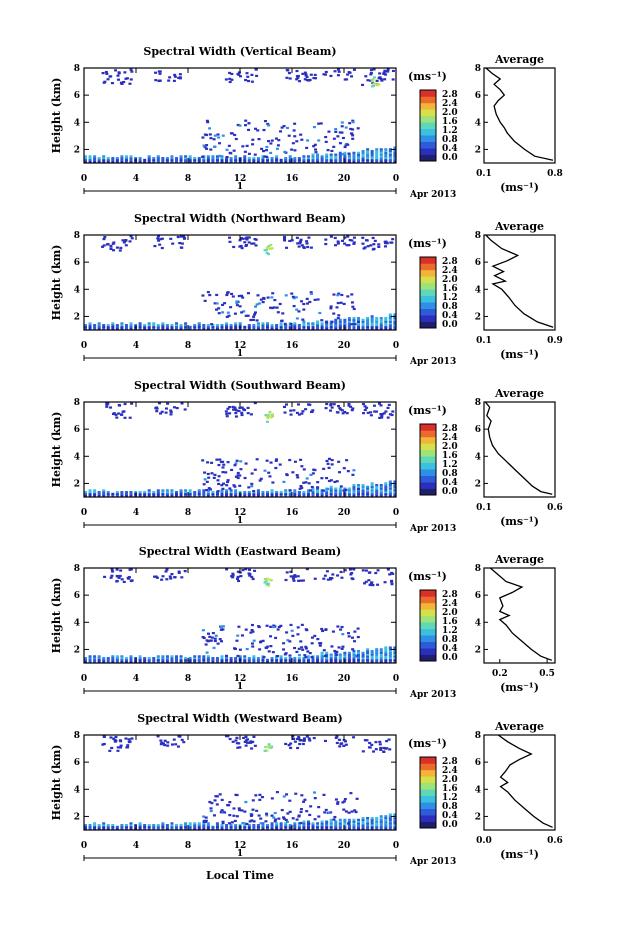 This screenshot has height=929, width=618. Describe the element at coordinates (428, 760) in the screenshot. I see `colorbar-swatch` at that location.